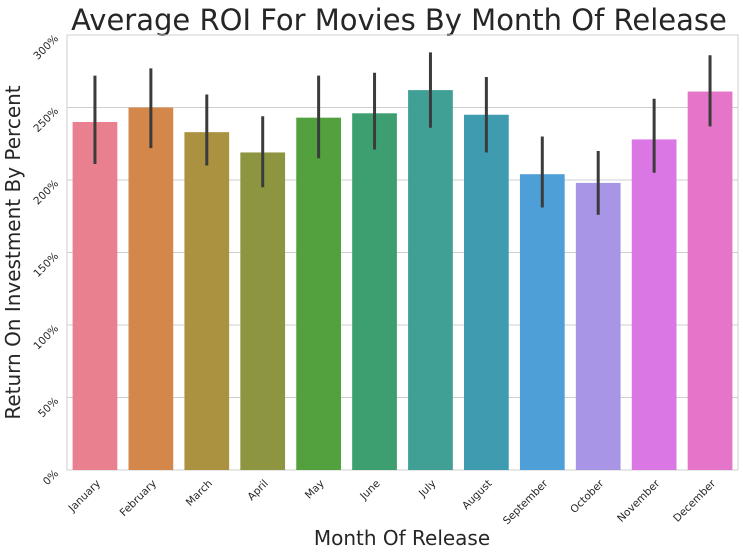 This screenshot has width=743, height=555. I want to click on bar-august, so click(486, 292).